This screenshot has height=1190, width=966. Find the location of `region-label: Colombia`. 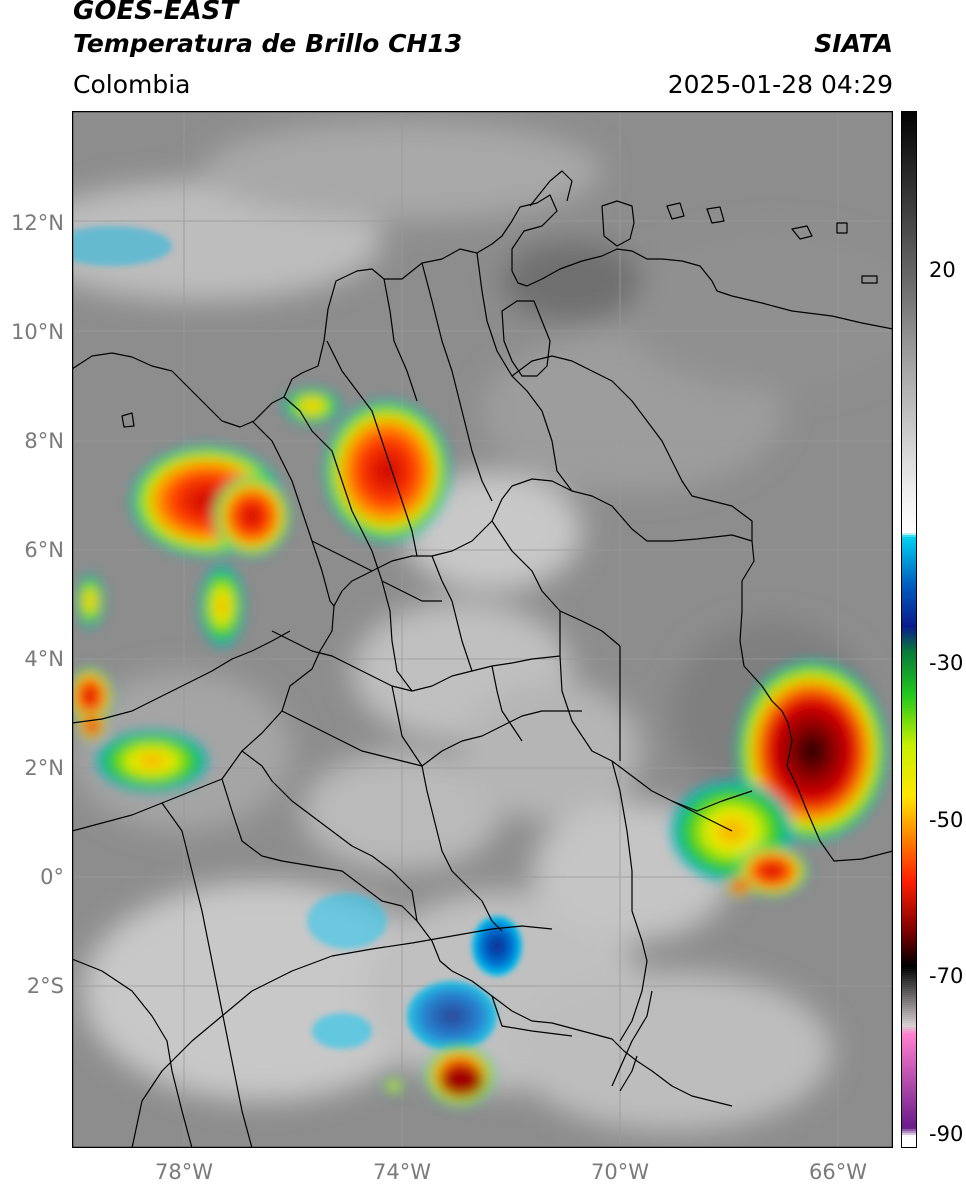

region-label: Colombia is located at coordinates (132, 84).